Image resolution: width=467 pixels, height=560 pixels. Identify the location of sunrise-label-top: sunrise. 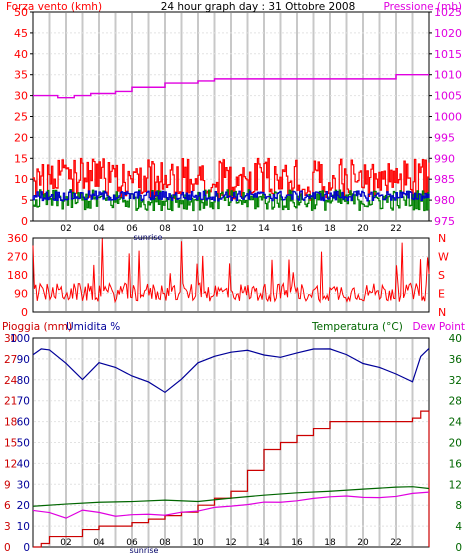
(148, 237).